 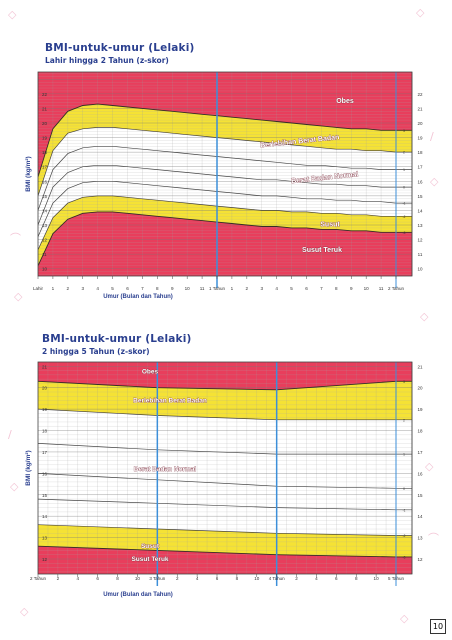 What do you see at coordinates (28, 467) in the screenshot?
I see `y-axis-label: BMI (kg/m²)` at bounding box center [28, 467].